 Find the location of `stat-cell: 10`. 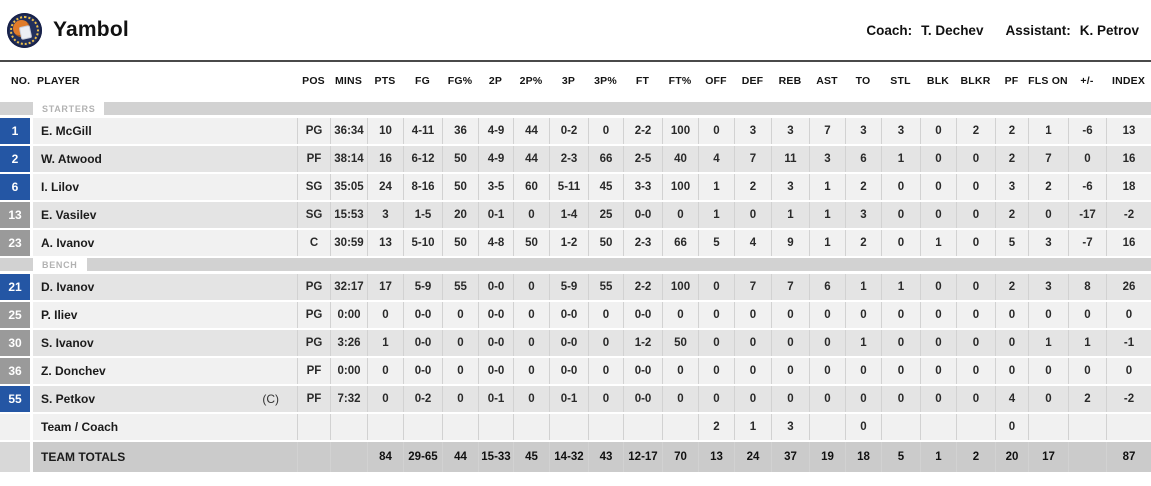

stat-cell: 10 is located at coordinates (385, 131).